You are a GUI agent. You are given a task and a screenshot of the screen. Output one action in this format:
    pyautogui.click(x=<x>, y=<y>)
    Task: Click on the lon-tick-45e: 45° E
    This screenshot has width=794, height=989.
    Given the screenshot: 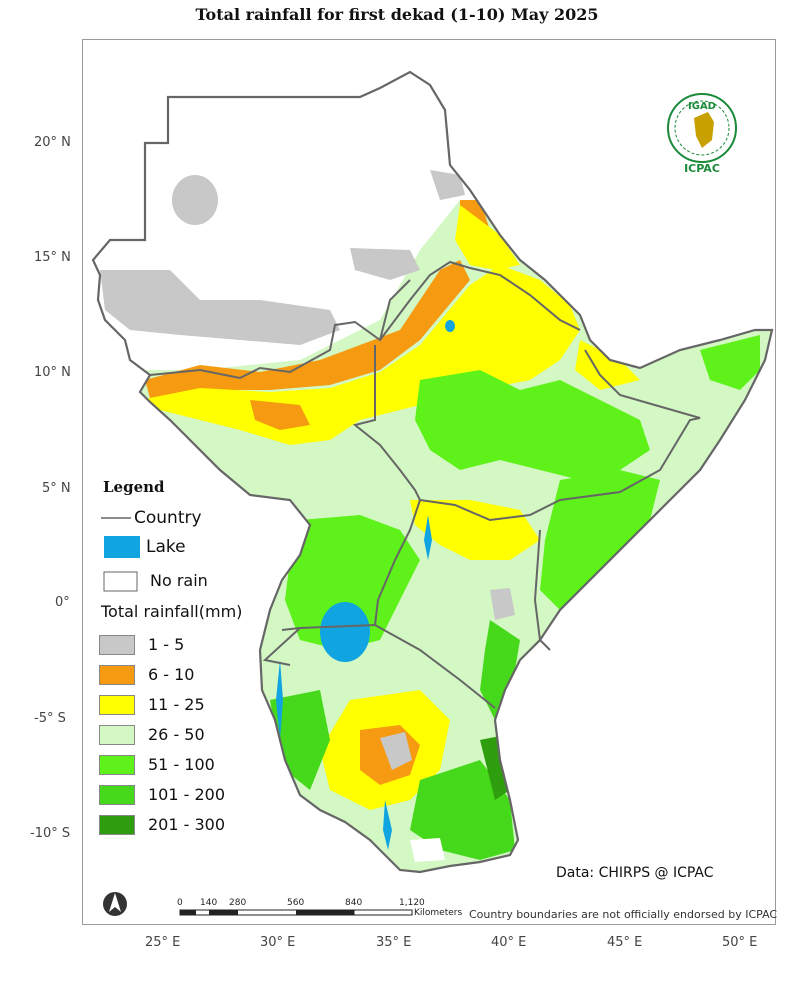 What is the action you would take?
    pyautogui.click(x=625, y=942)
    